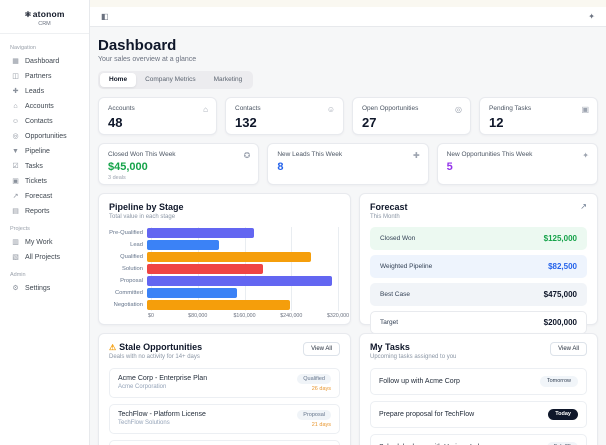 This screenshot has width=606, height=445. What do you see at coordinates (128, 304) in the screenshot?
I see `chart-category-label: Negotiation` at bounding box center [128, 304].